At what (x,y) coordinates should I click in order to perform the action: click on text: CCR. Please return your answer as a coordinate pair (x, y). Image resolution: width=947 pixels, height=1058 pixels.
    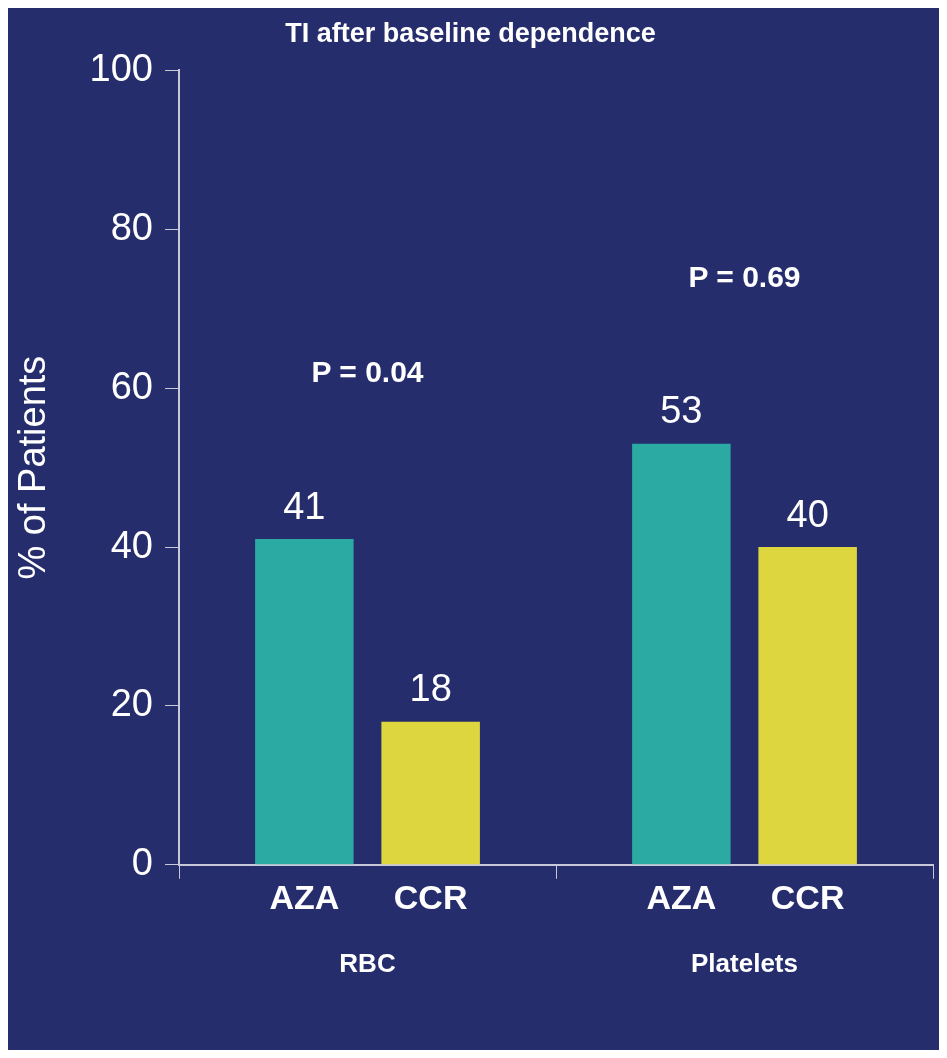
    Looking at the image, I should click on (807, 897).